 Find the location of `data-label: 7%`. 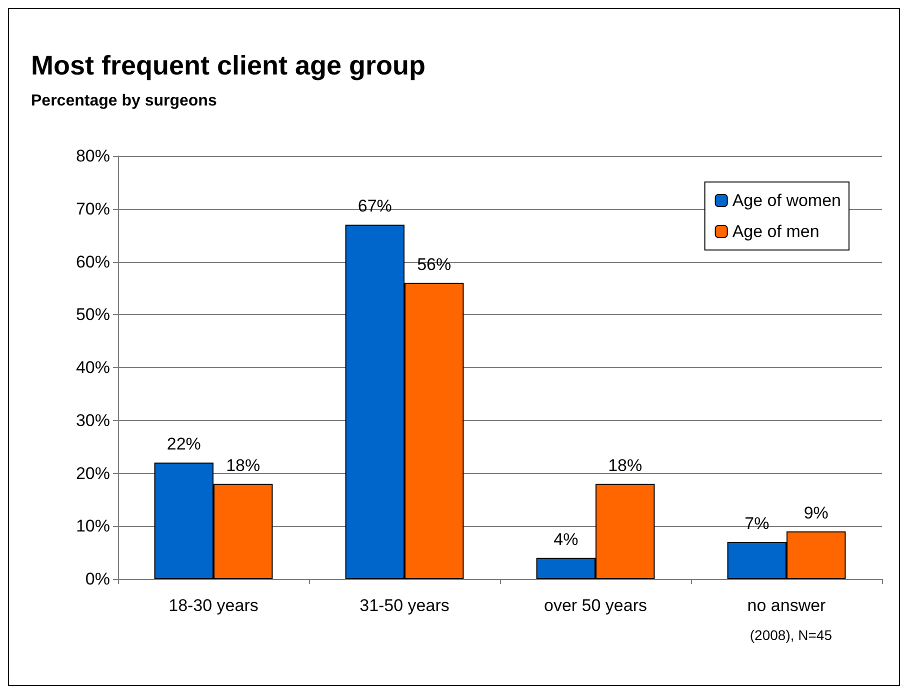

data-label: 7% is located at coordinates (757, 523).